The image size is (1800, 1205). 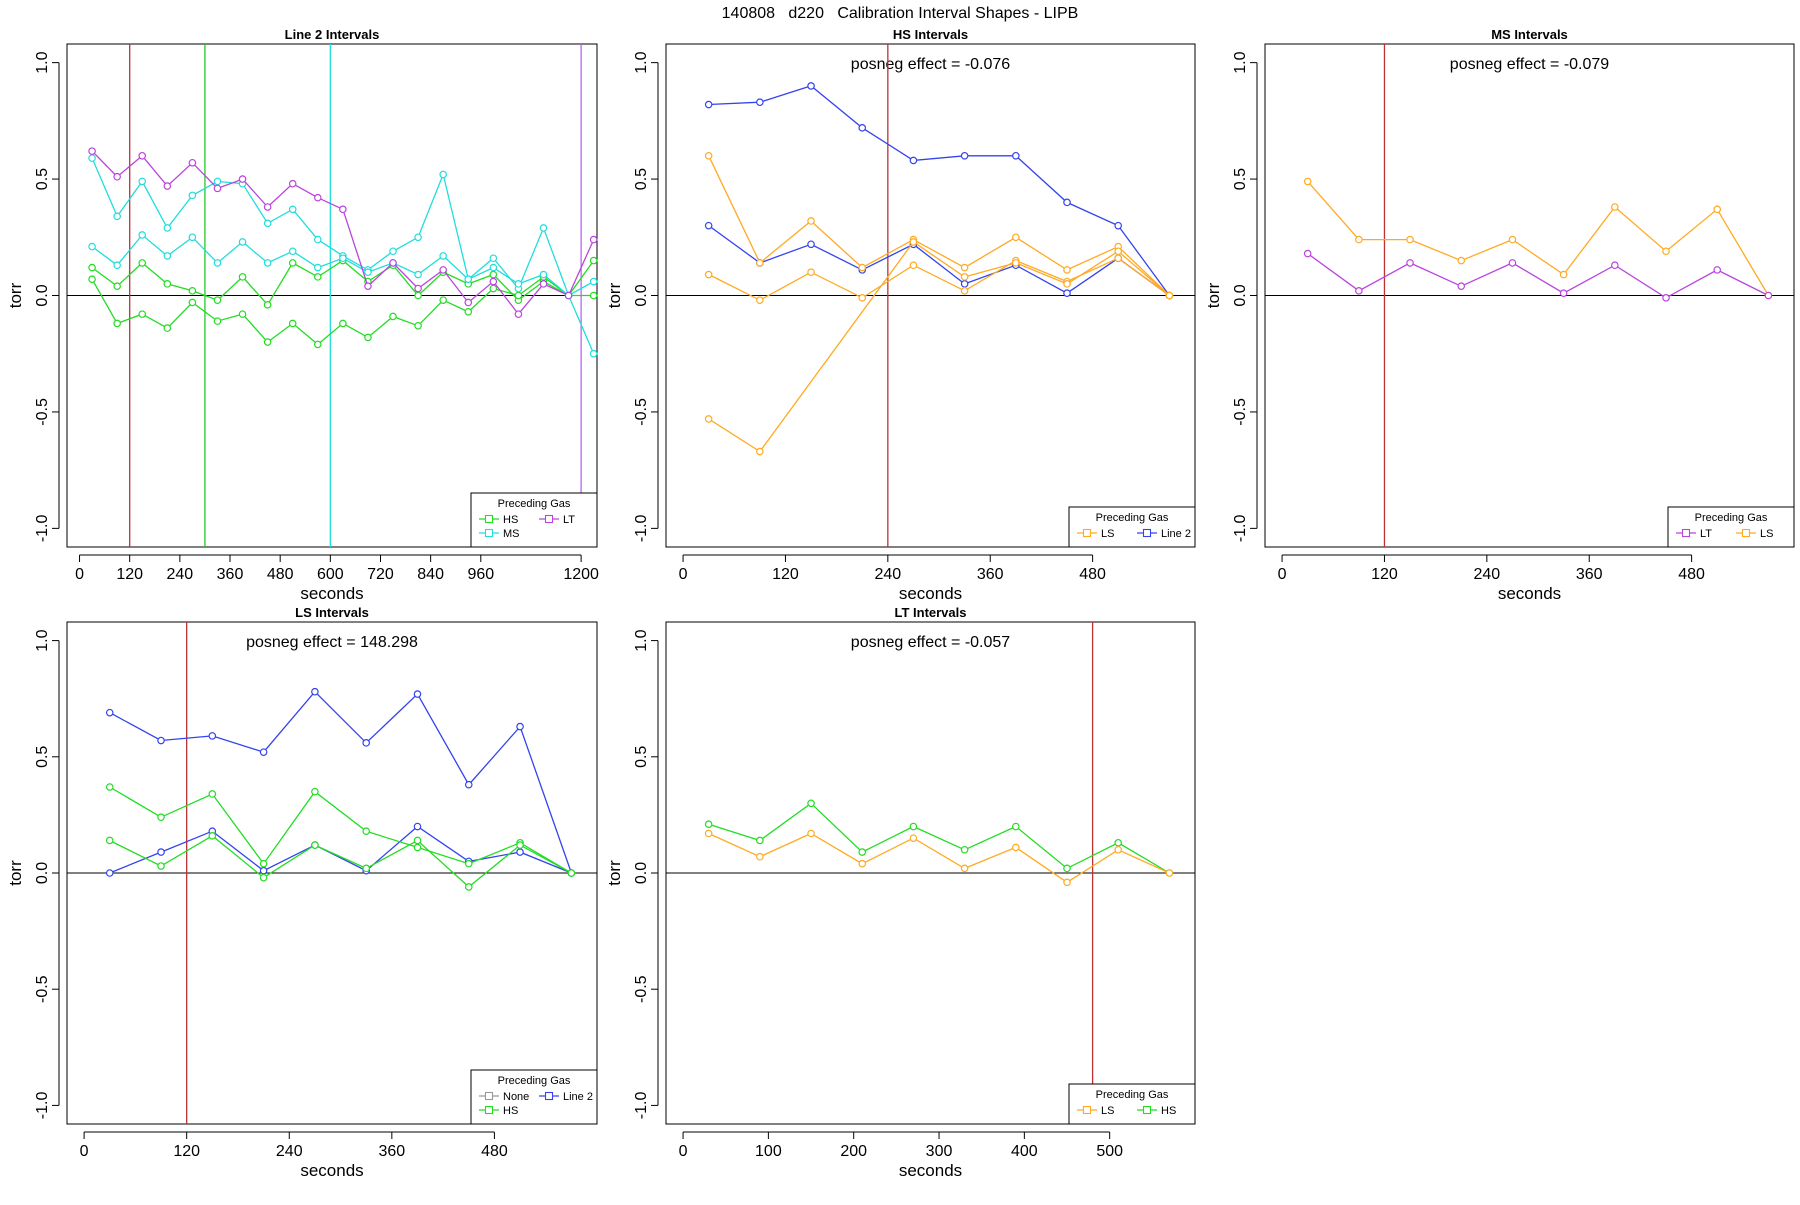 I want to click on x-tick-label: 360, so click(x=990, y=574).